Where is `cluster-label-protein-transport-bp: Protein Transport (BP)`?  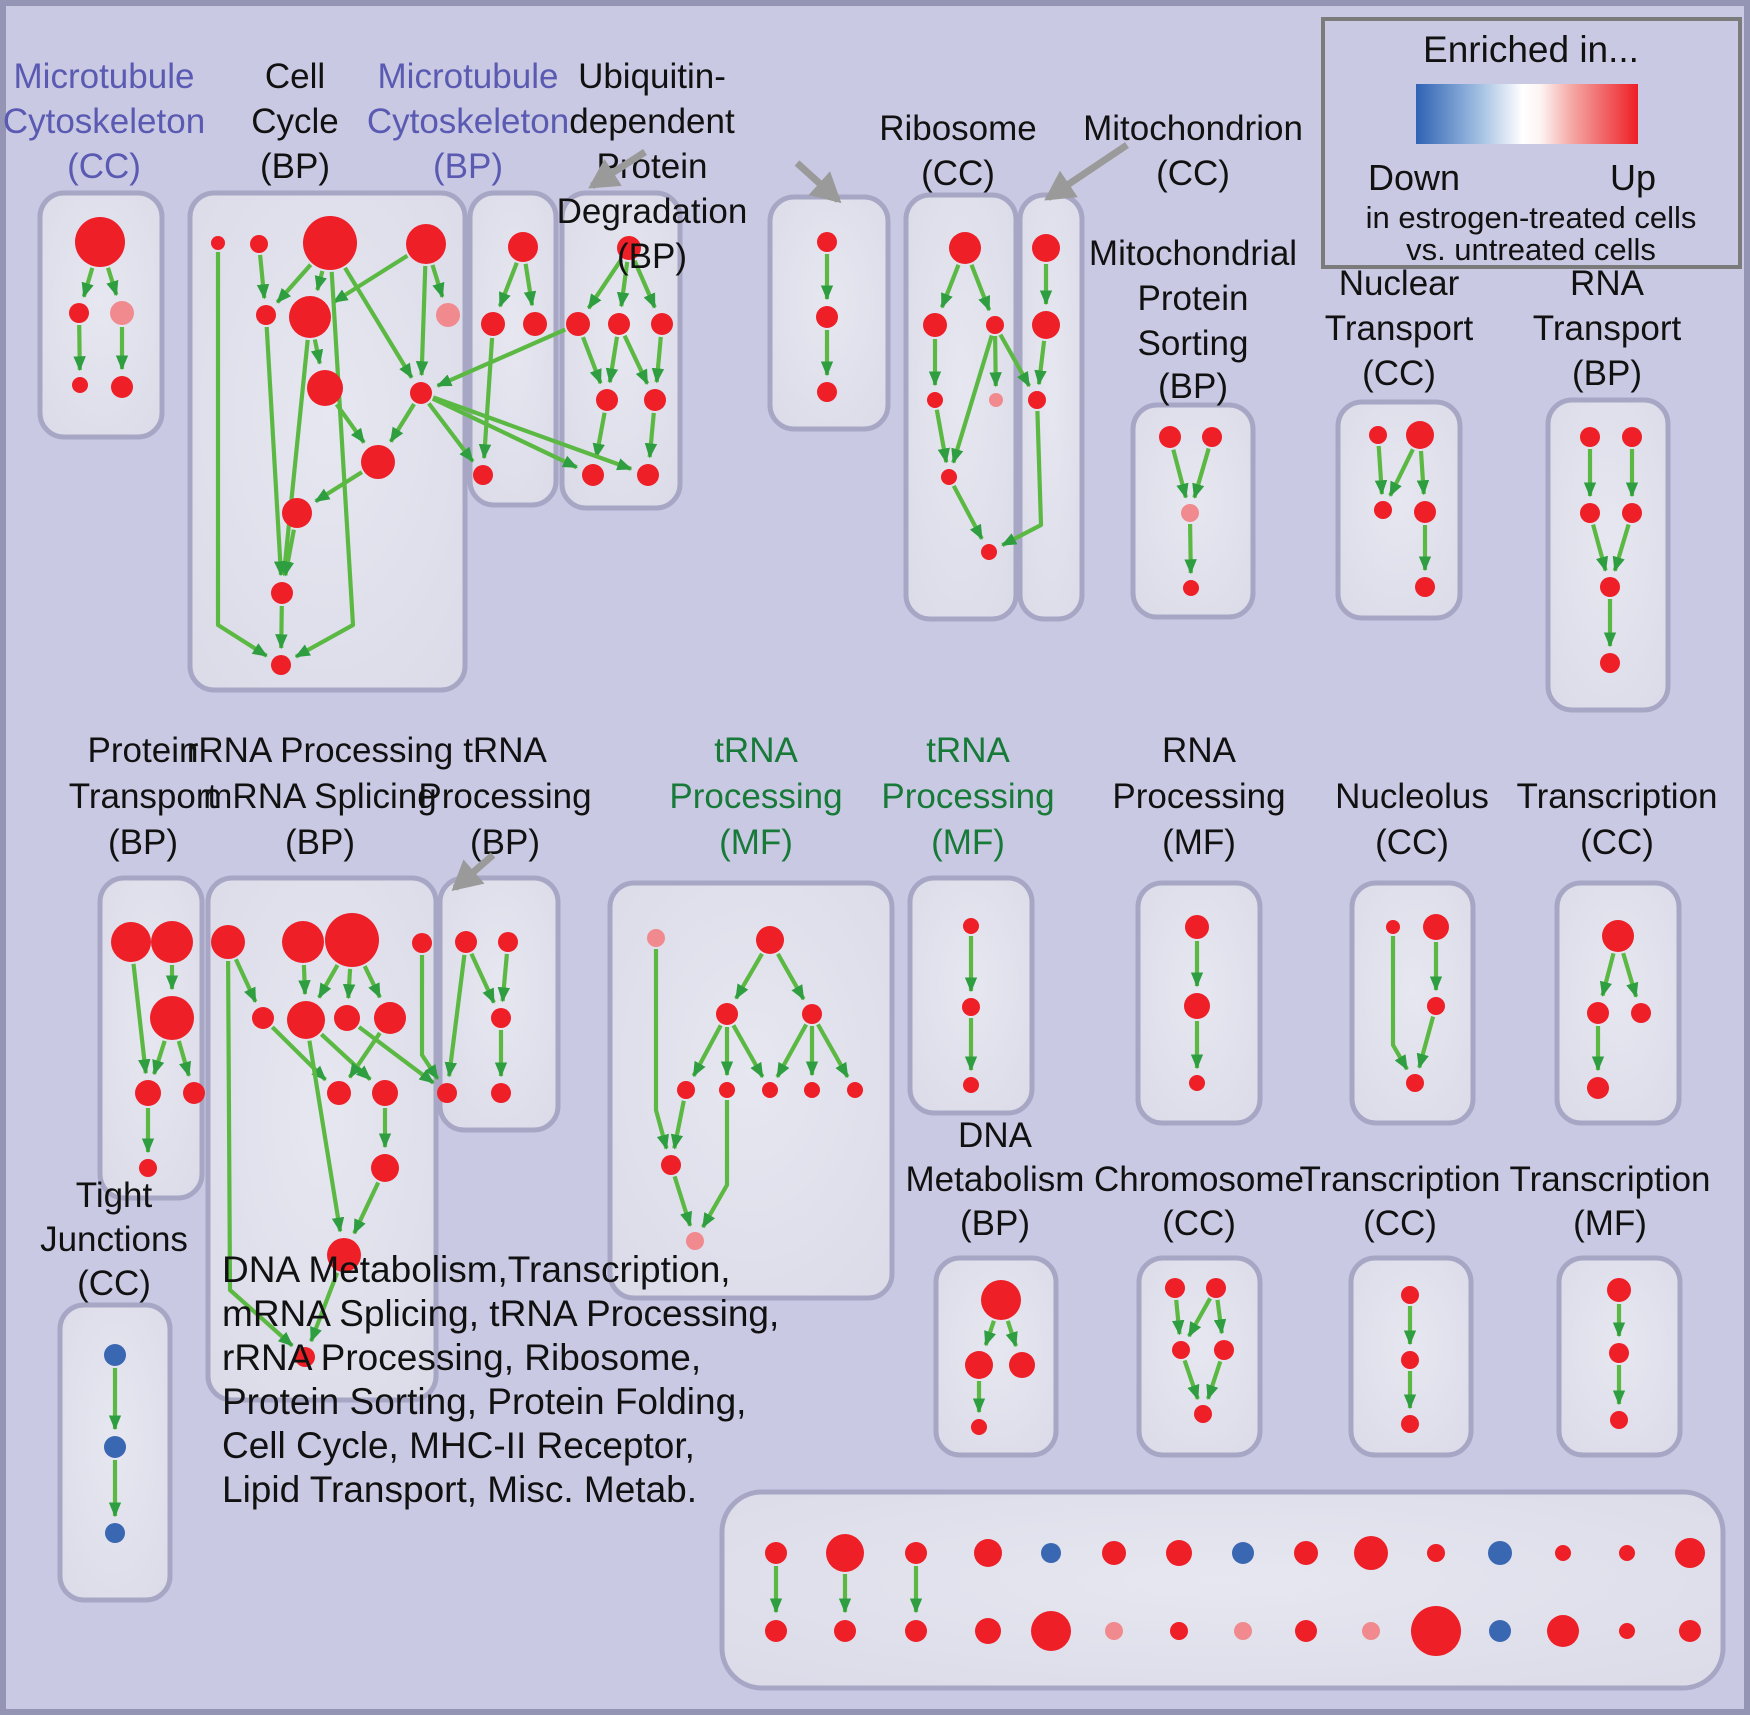 cluster-label-protein-transport-bp: Protein Transport (BP) is located at coordinates (143, 796).